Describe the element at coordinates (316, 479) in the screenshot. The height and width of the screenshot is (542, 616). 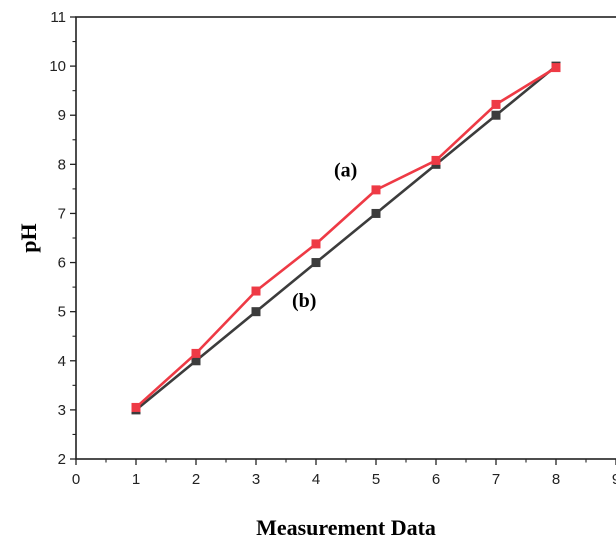
I see `x-tick-label: 4` at that location.